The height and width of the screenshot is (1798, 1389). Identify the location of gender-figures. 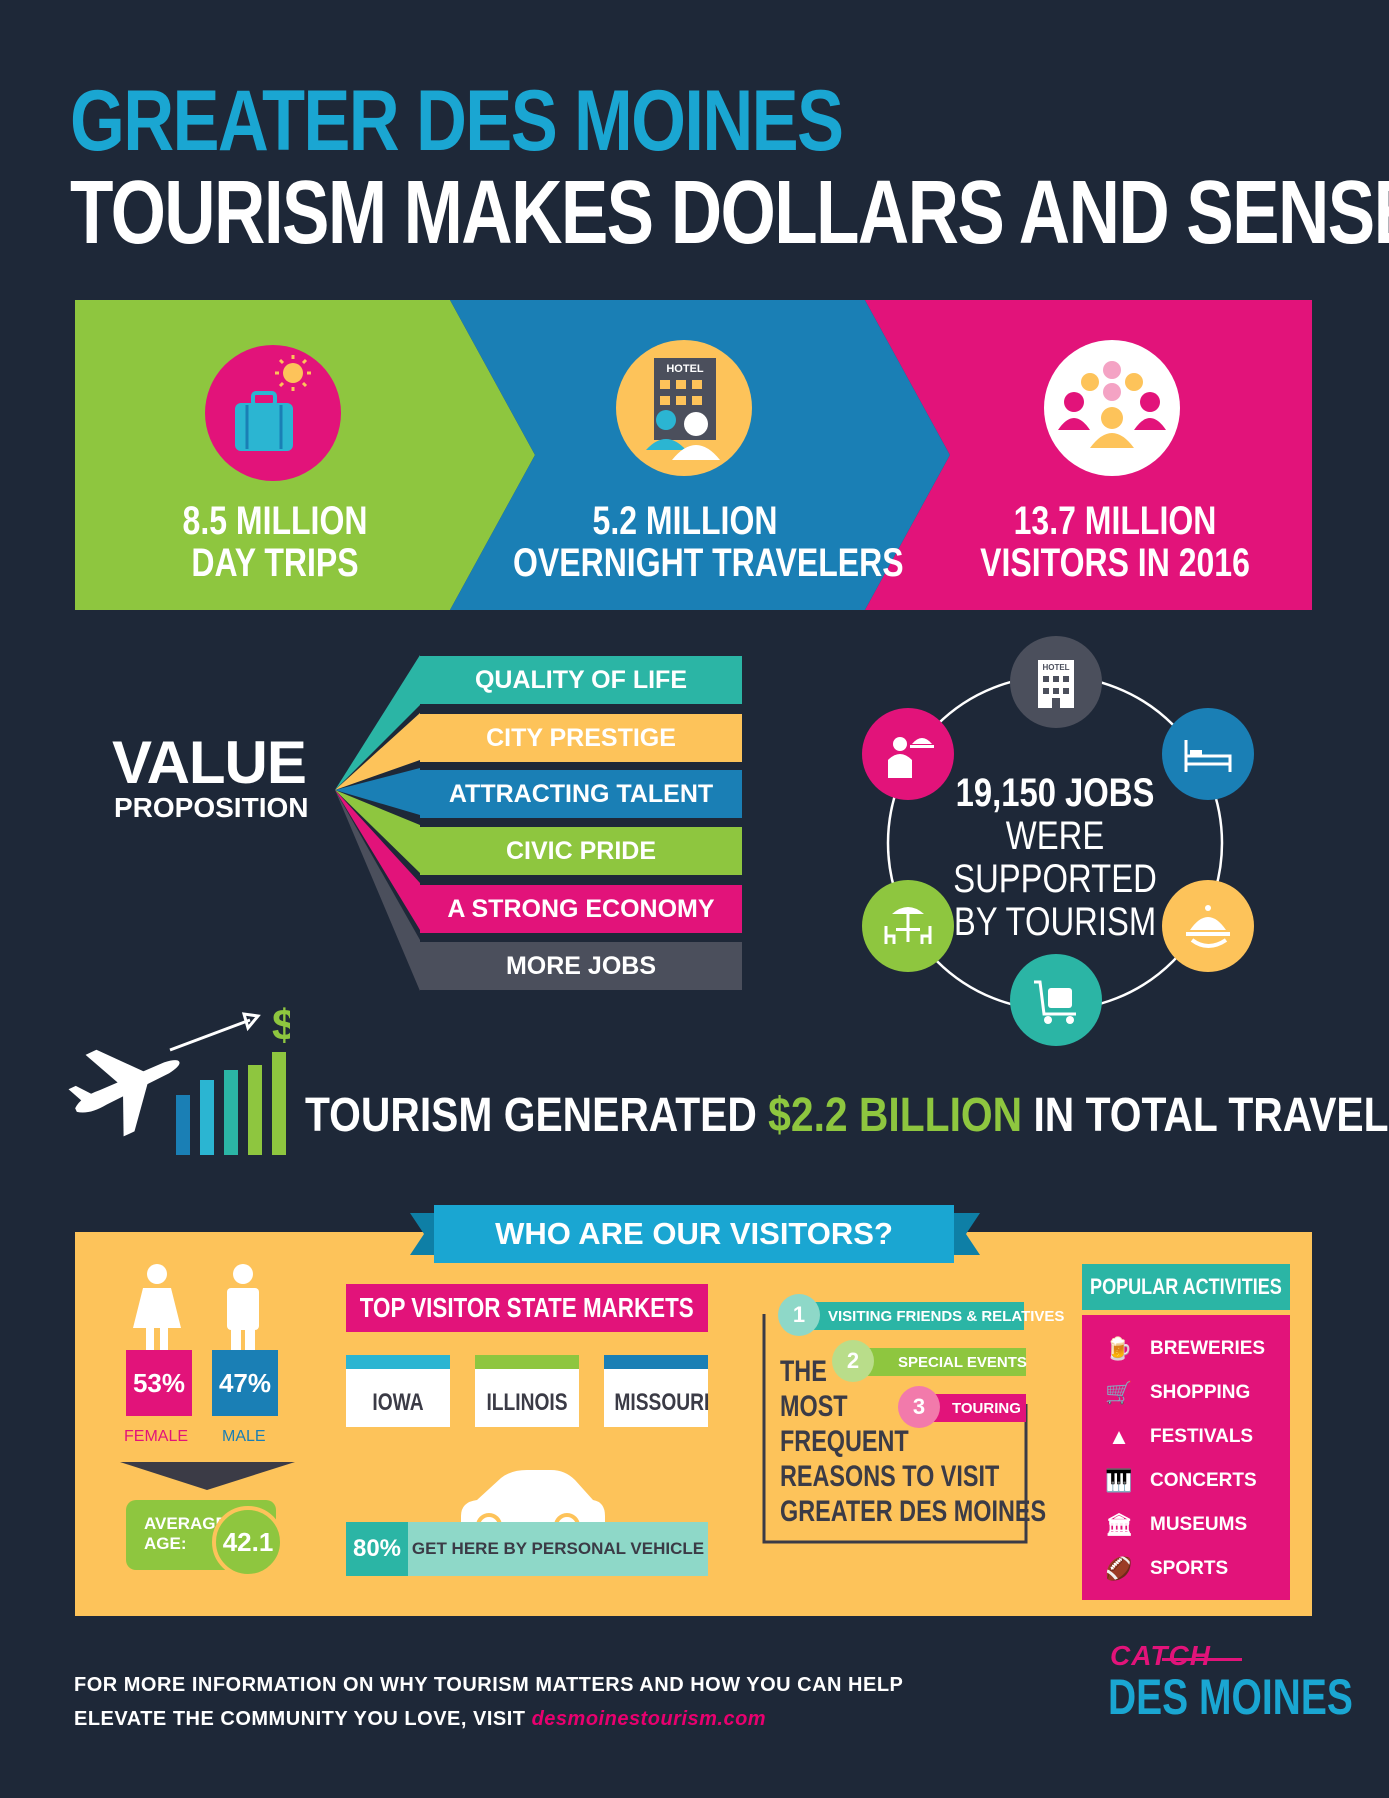
(196, 1314).